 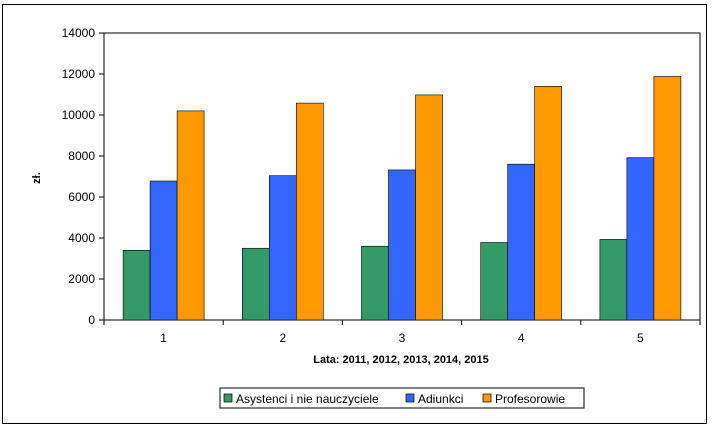 I want to click on y-tick-label: 8000, so click(x=81, y=156).